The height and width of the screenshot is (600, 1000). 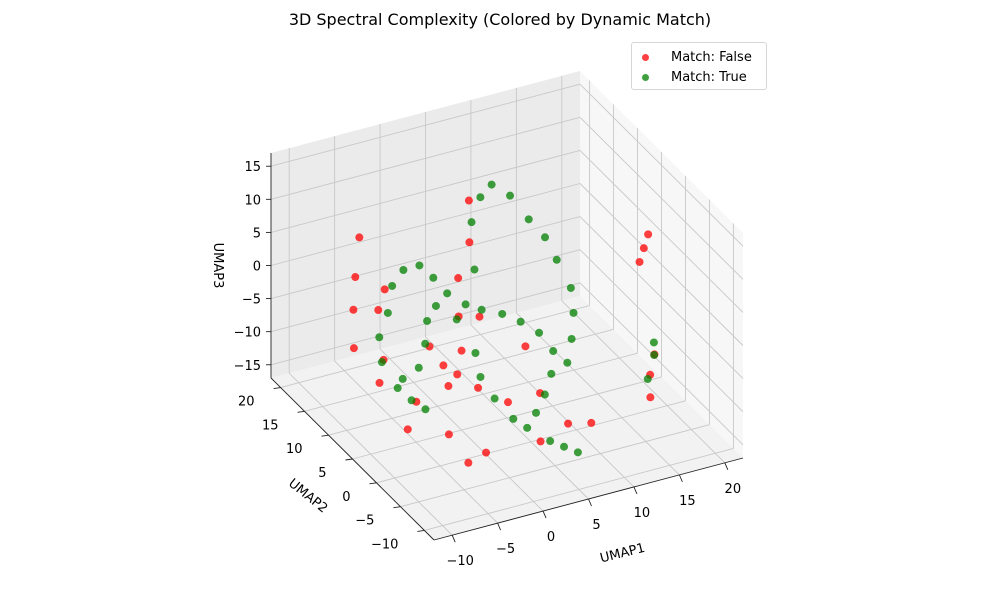 I want to click on x-tick-label: −5, so click(x=505, y=549).